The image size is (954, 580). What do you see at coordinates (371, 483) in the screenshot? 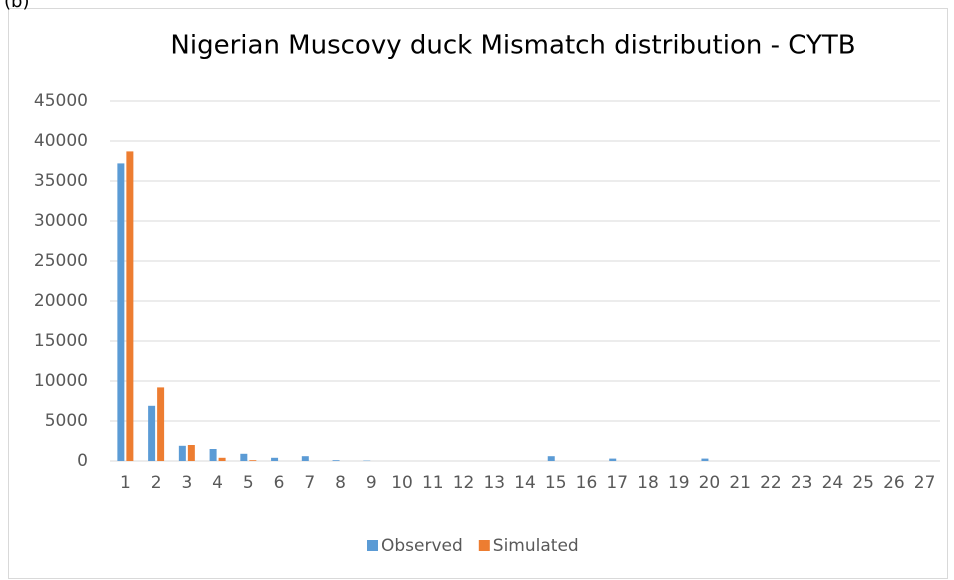
I see `x-tick-label: 9` at bounding box center [371, 483].